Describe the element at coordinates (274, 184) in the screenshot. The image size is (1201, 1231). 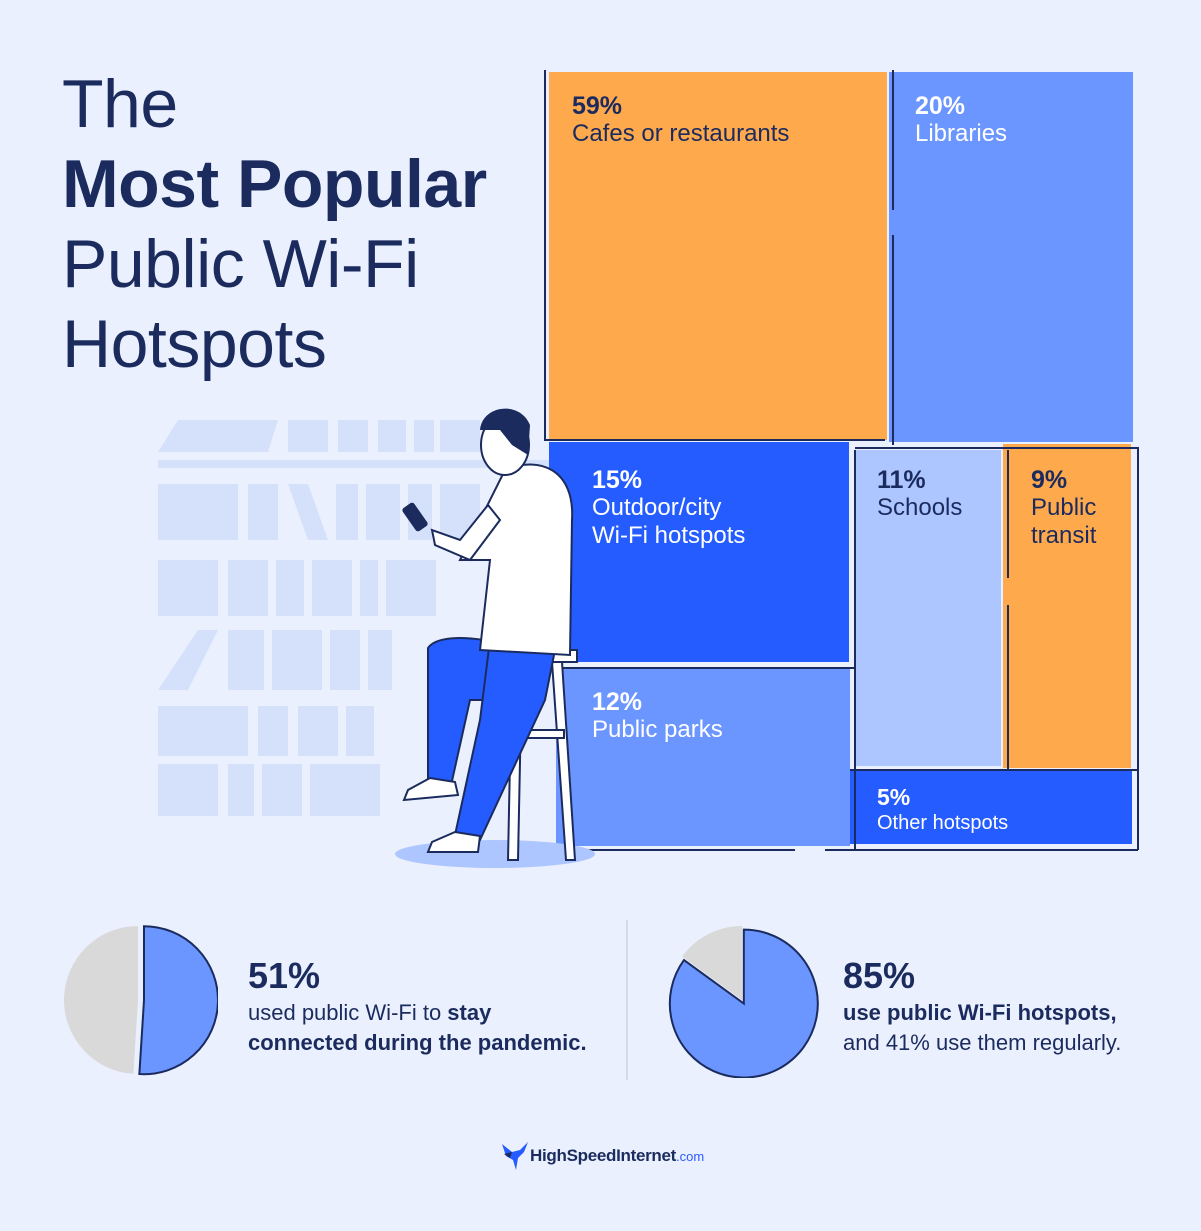
I see `title-line-2: Most Popular` at that location.